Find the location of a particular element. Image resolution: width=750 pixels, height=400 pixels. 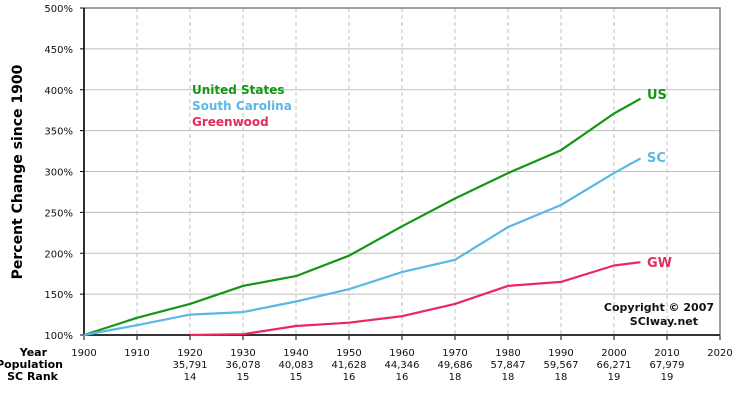

x-tick-label: 1900 is located at coordinates (83, 353).